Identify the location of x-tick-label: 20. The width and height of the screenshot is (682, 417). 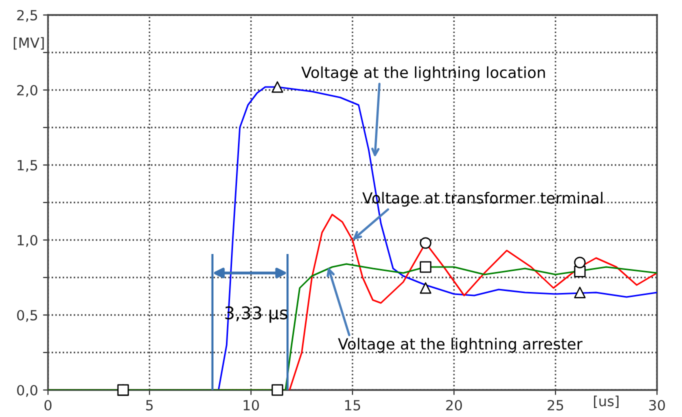
(454, 405).